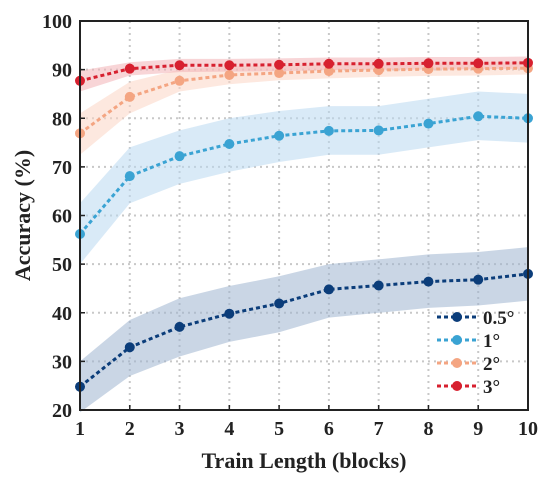  Describe the element at coordinates (180, 429) in the screenshot. I see `x-tick-label: 3` at that location.